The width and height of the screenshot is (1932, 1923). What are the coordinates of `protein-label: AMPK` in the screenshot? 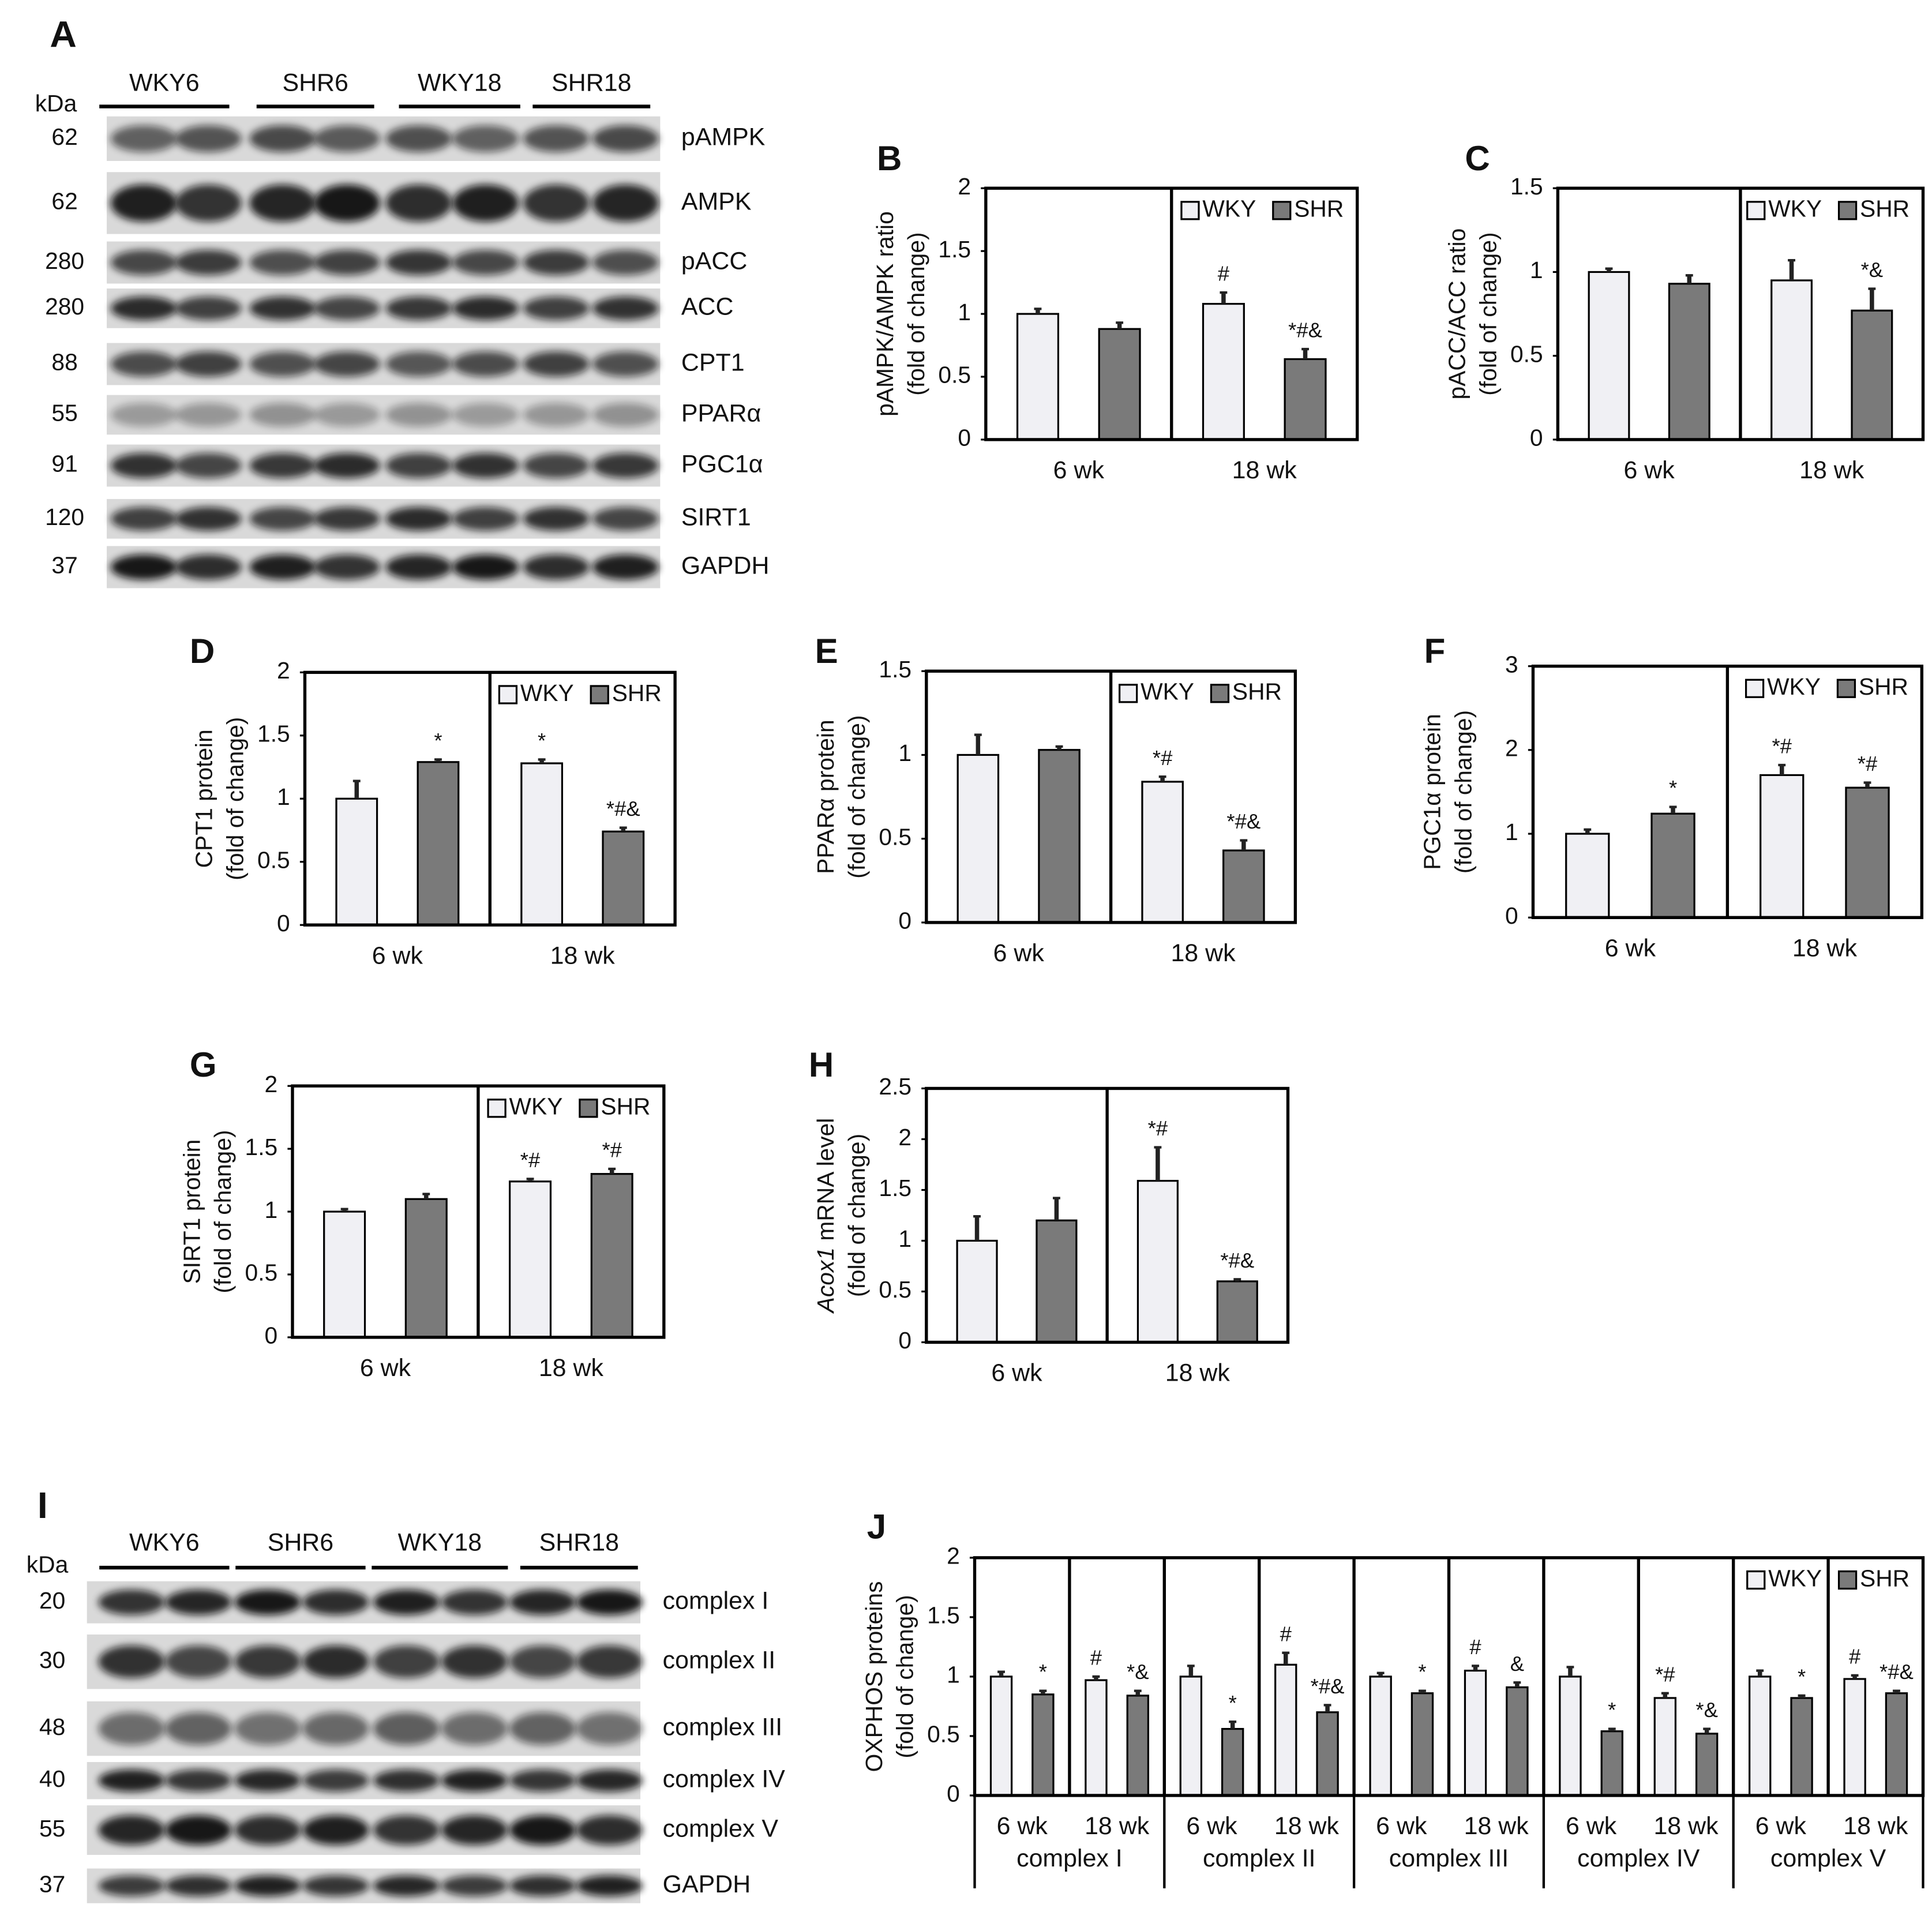 It's located at (716, 201).